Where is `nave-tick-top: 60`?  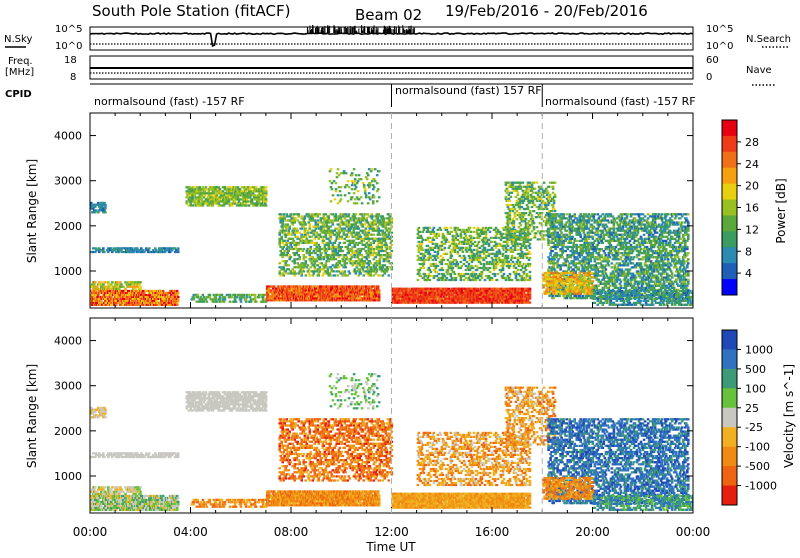
nave-tick-top: 60 is located at coordinates (712, 60).